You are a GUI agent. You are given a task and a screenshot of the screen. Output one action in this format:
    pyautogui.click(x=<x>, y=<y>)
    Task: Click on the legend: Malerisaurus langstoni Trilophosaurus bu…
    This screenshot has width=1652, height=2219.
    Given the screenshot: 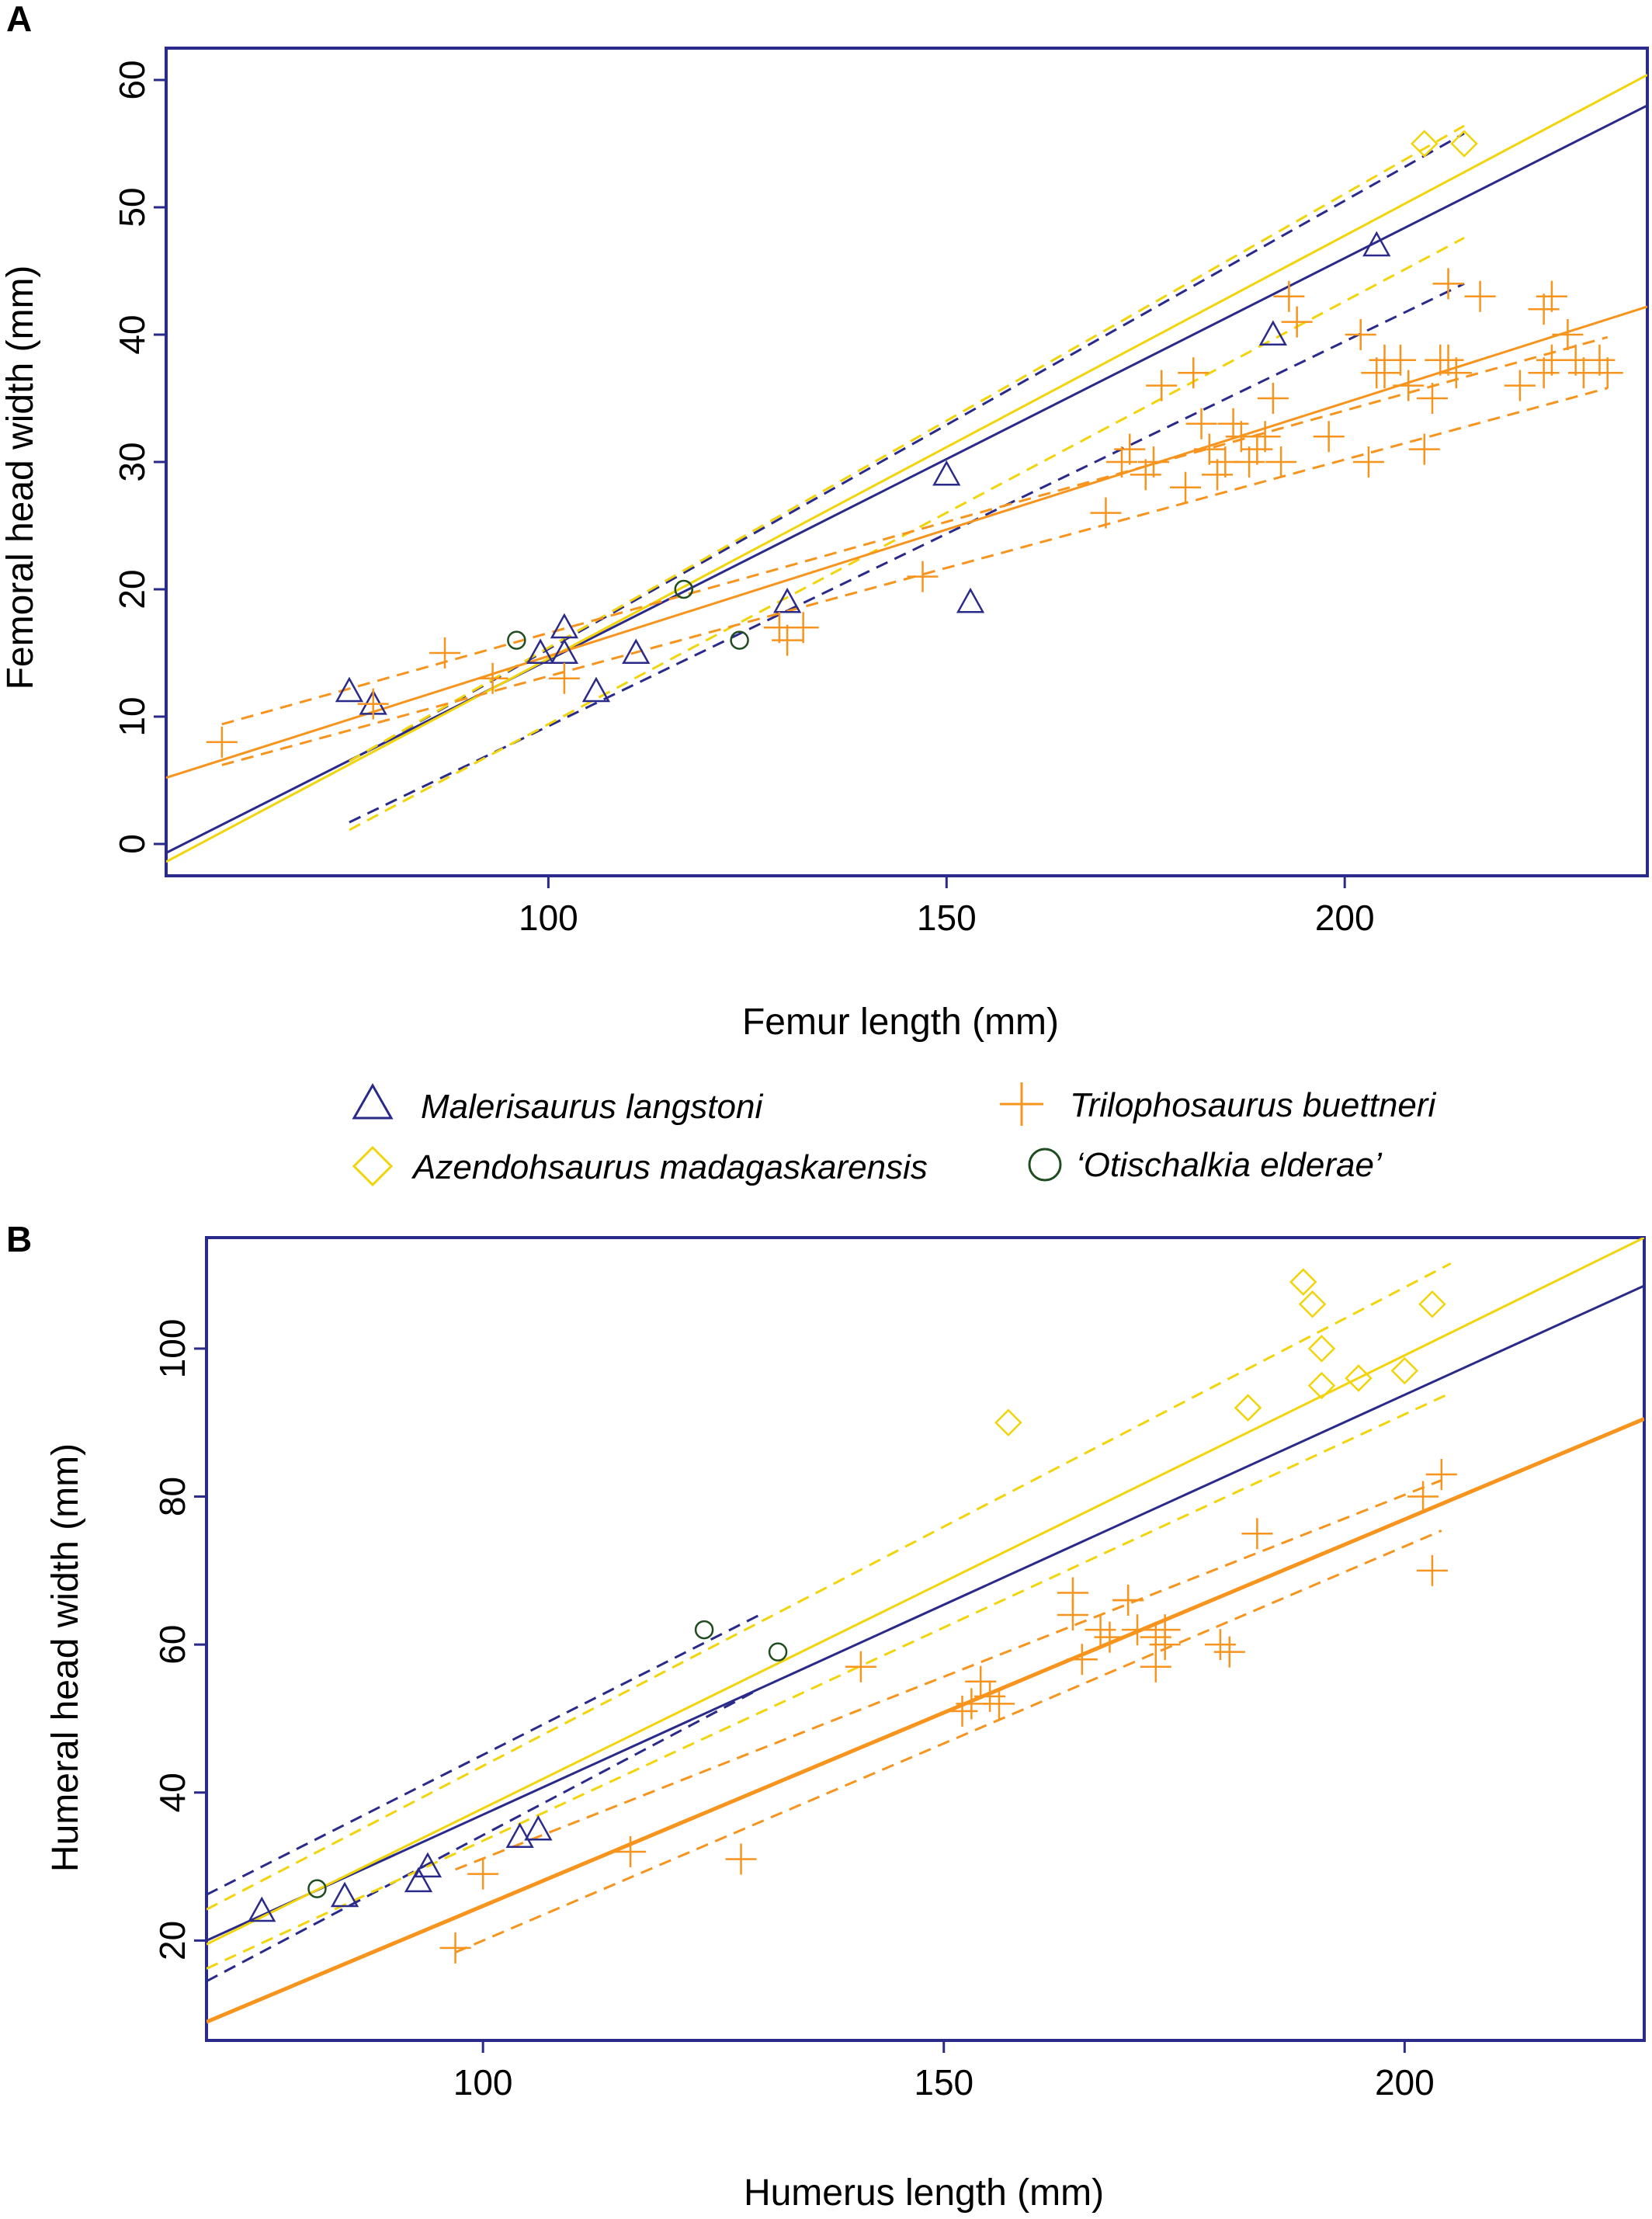 What is the action you would take?
    pyautogui.click(x=894, y=1134)
    